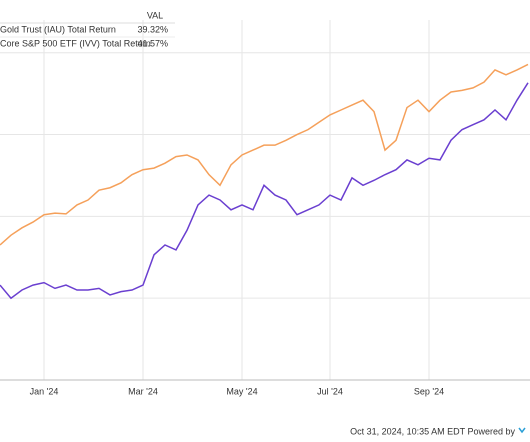 Image resolution: width=530 pixels, height=442 pixels. What do you see at coordinates (152, 29) in the screenshot?
I see `legend-value: 39.32%` at bounding box center [152, 29].